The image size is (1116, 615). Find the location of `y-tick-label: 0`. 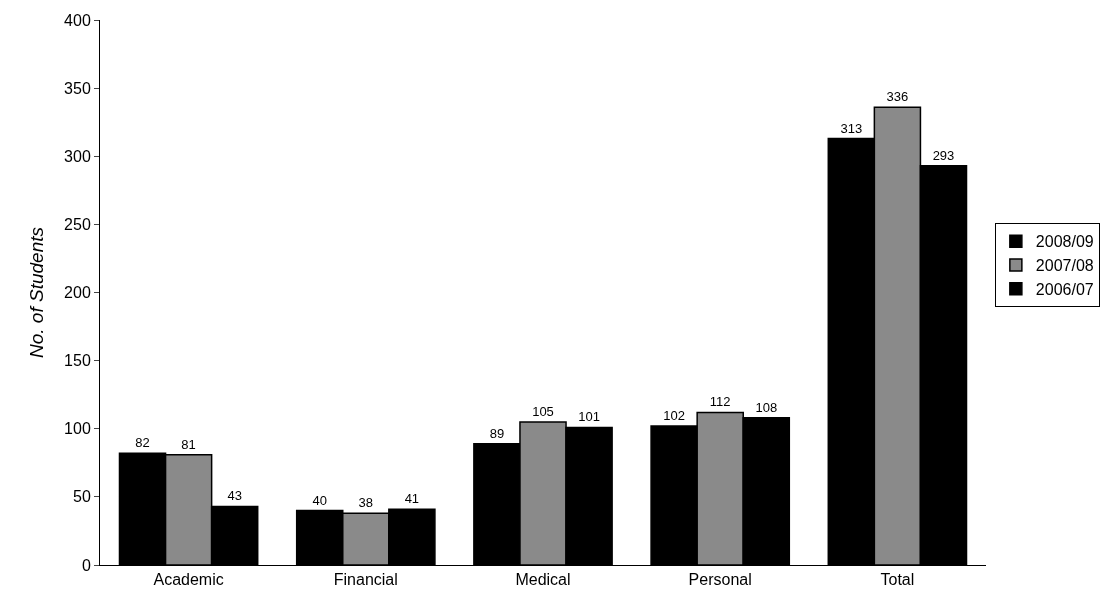

y-tick-label: 0 is located at coordinates (86, 565).